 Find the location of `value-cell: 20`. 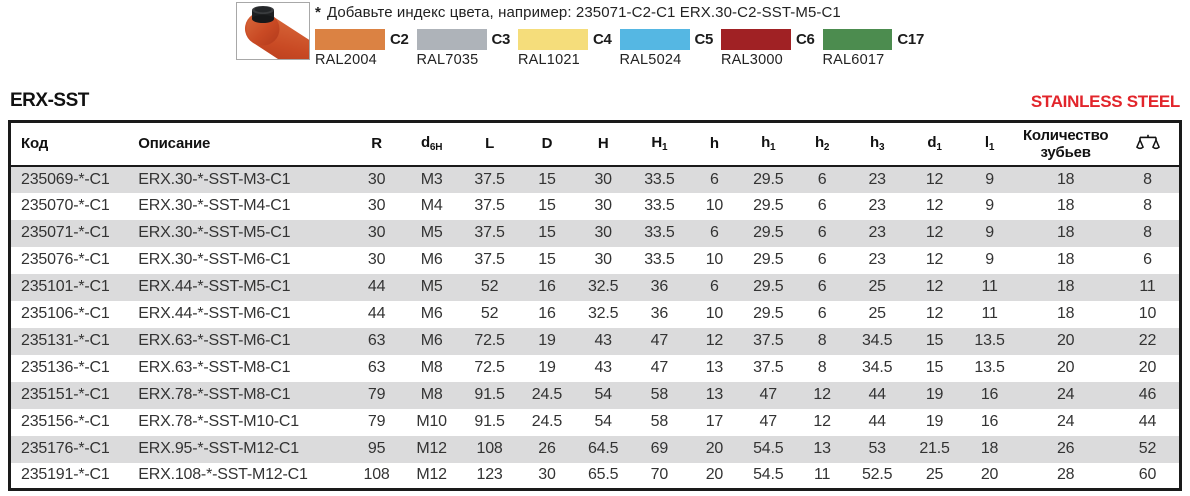

value-cell: 20 is located at coordinates (1147, 367).